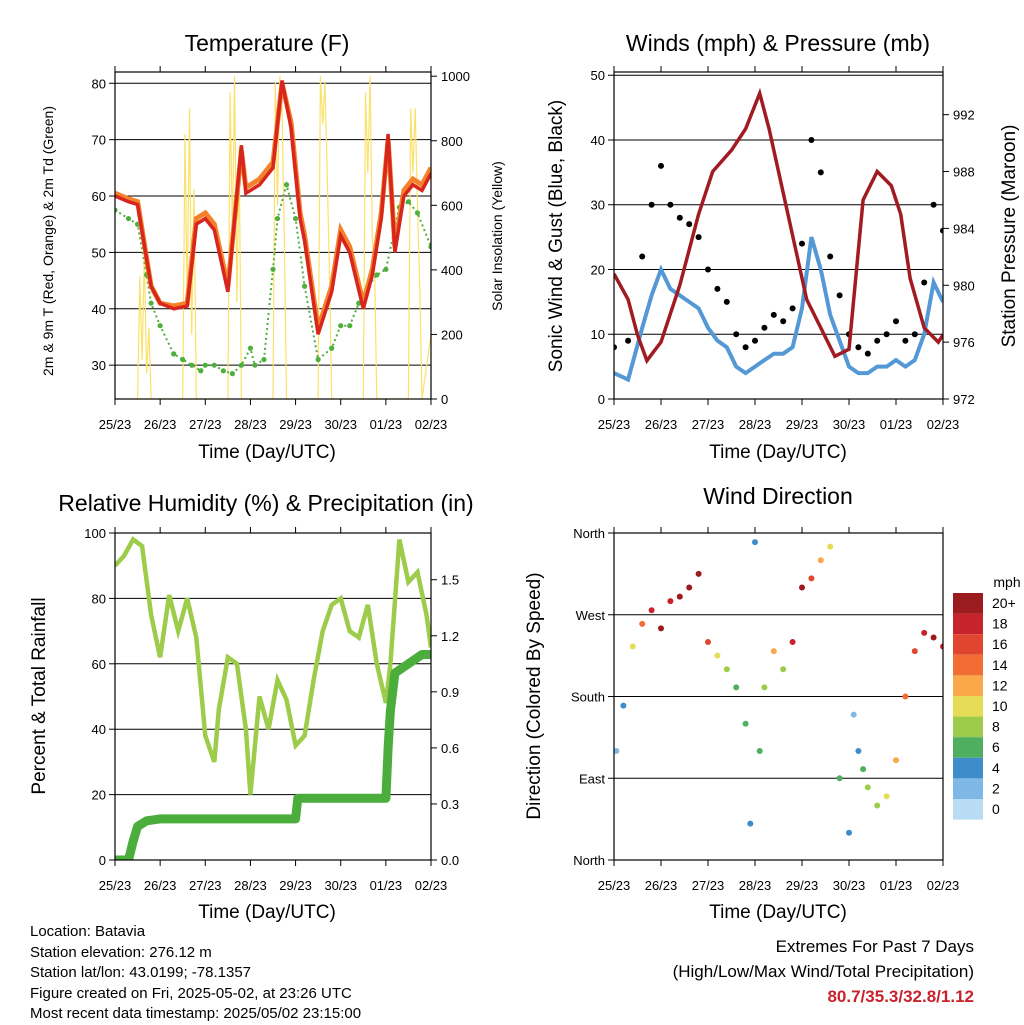  I want to click on extremes-subtitle: (High/Low/Max Wind/Total Precipitation), so click(823, 971).